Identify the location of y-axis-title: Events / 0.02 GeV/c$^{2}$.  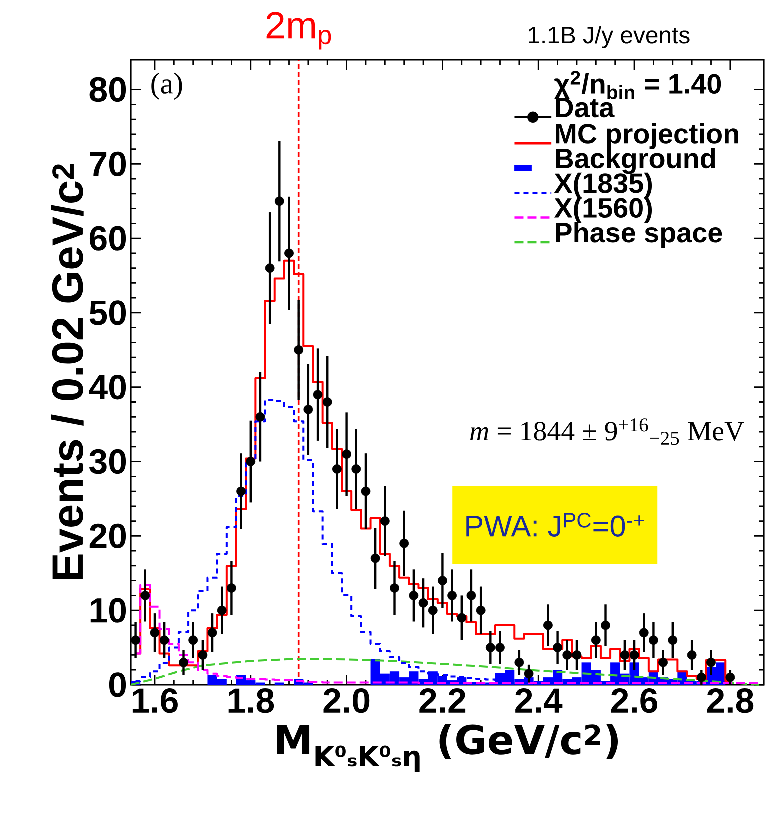
(67, 372).